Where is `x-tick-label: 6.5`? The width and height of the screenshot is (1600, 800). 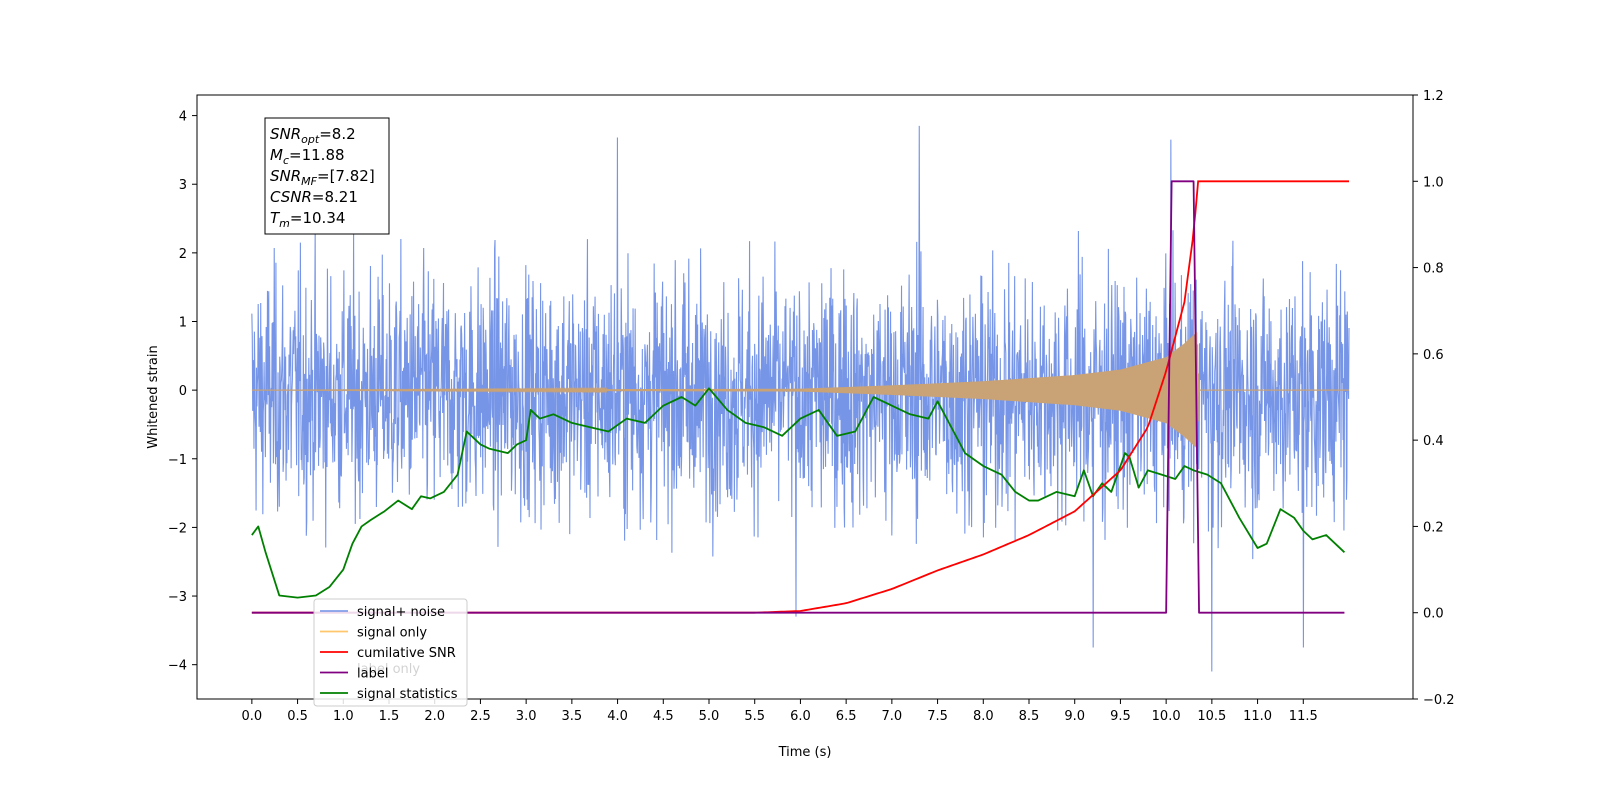
x-tick-label: 6.5 is located at coordinates (846, 716).